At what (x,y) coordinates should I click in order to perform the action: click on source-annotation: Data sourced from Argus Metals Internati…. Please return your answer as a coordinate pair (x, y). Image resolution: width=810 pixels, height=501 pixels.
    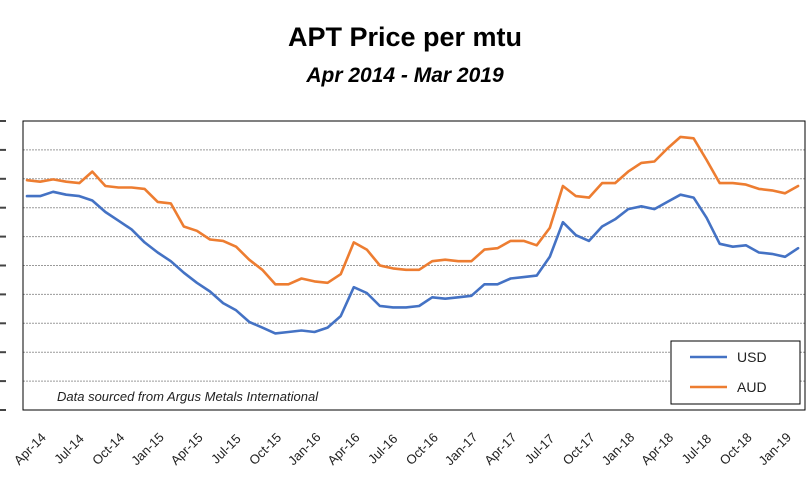
    Looking at the image, I should click on (188, 396).